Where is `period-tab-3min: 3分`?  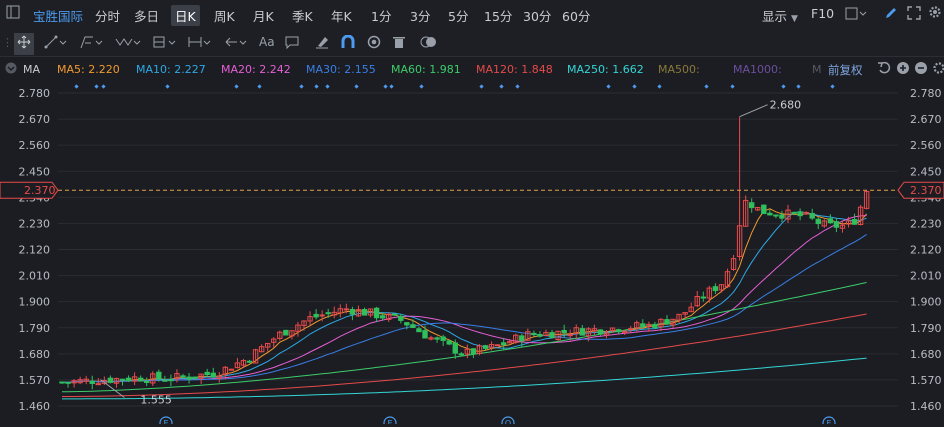
period-tab-3min: 3分 is located at coordinates (420, 16).